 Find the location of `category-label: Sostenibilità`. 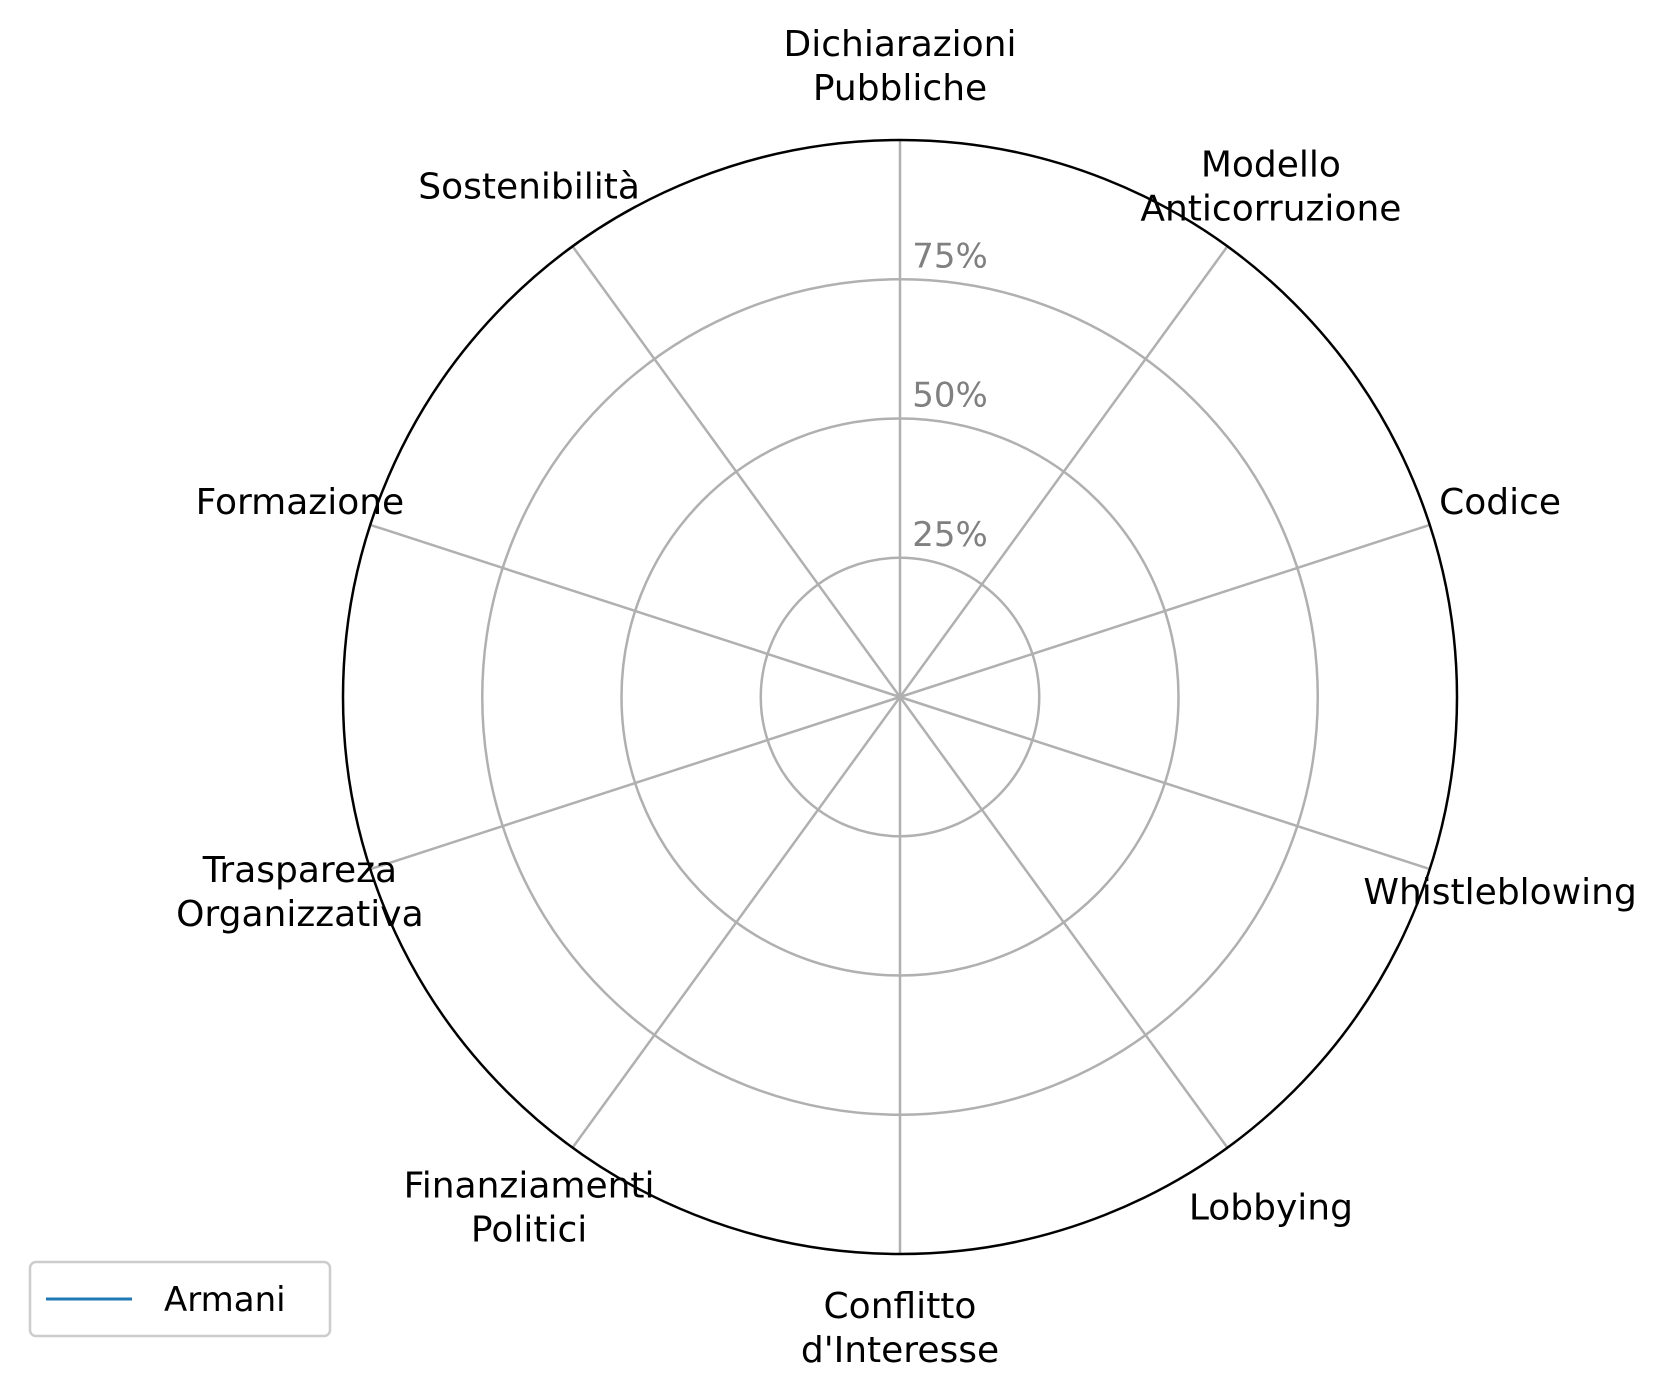

category-label: Sostenibilità is located at coordinates (529, 187).